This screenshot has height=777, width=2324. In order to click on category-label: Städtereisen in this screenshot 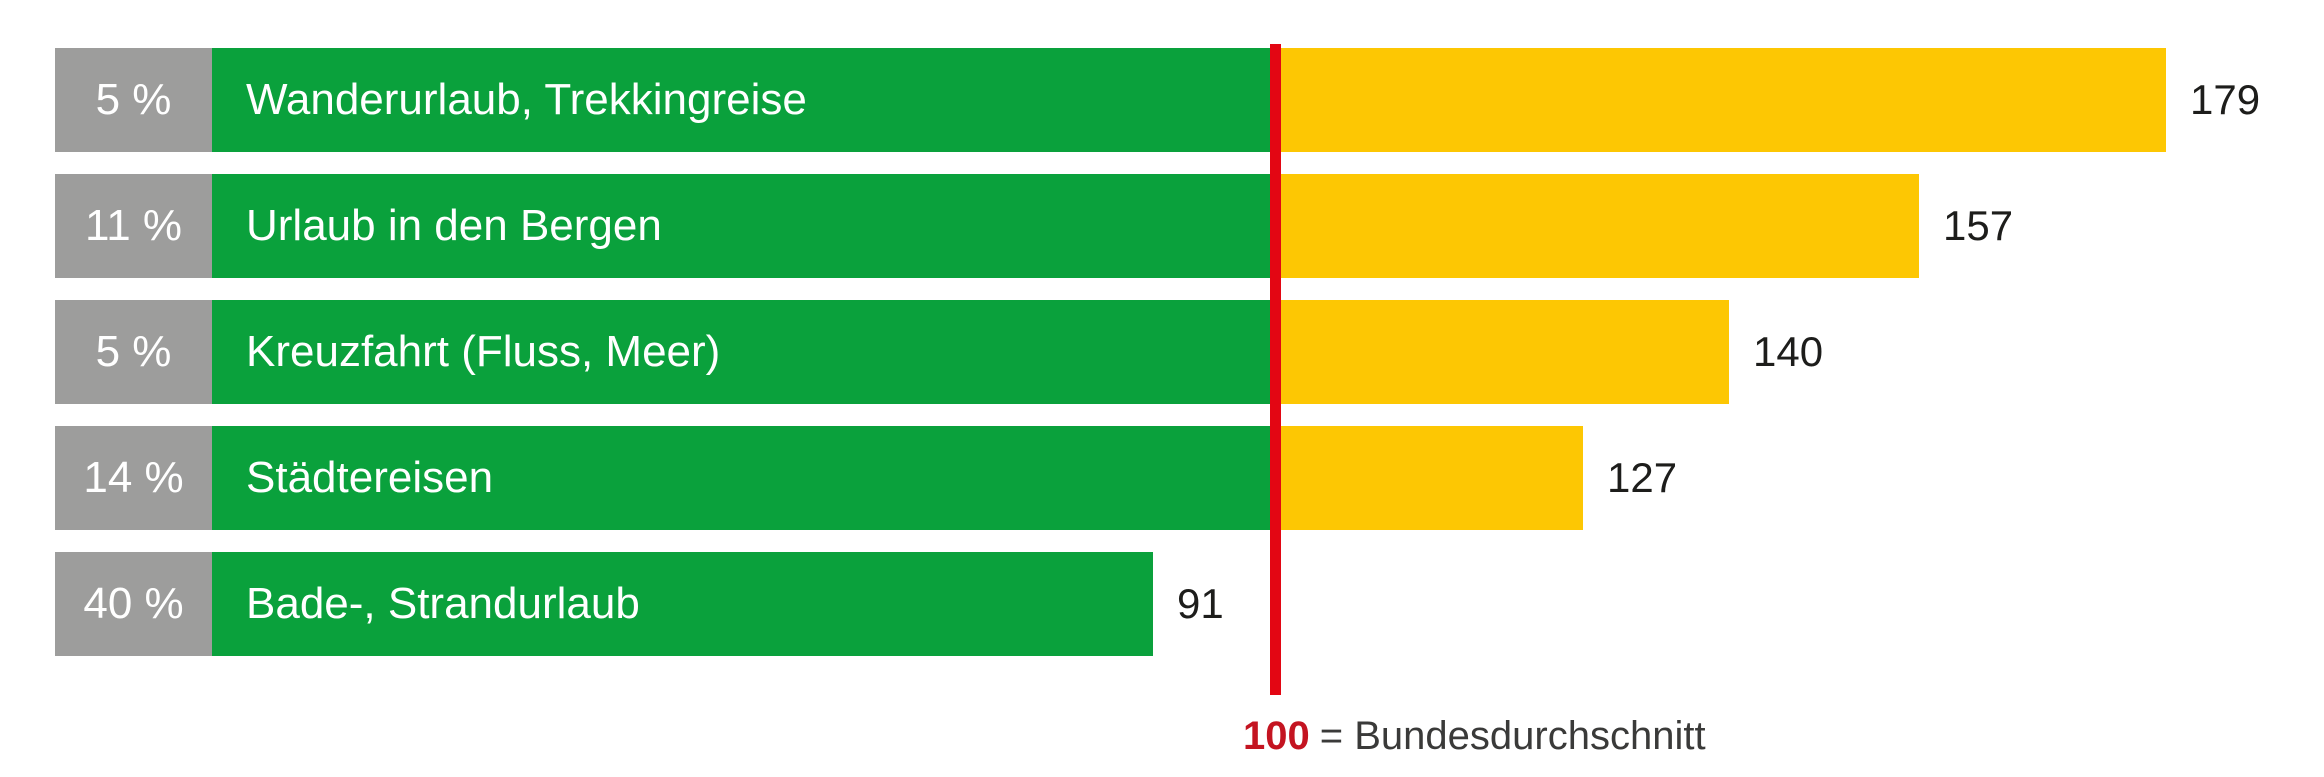, I will do `click(370, 477)`.